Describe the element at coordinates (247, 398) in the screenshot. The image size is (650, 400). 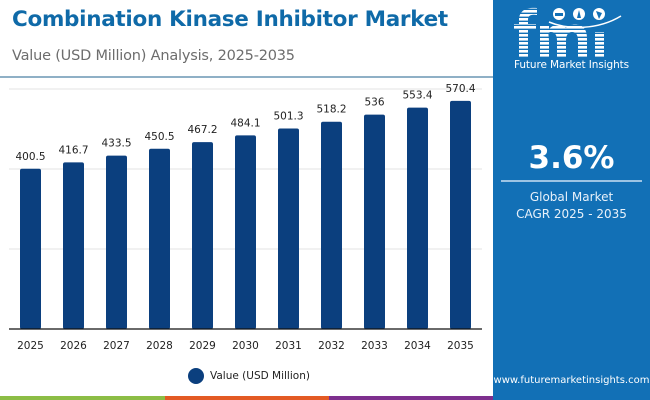
I see `bottom-stripe-orange` at that location.